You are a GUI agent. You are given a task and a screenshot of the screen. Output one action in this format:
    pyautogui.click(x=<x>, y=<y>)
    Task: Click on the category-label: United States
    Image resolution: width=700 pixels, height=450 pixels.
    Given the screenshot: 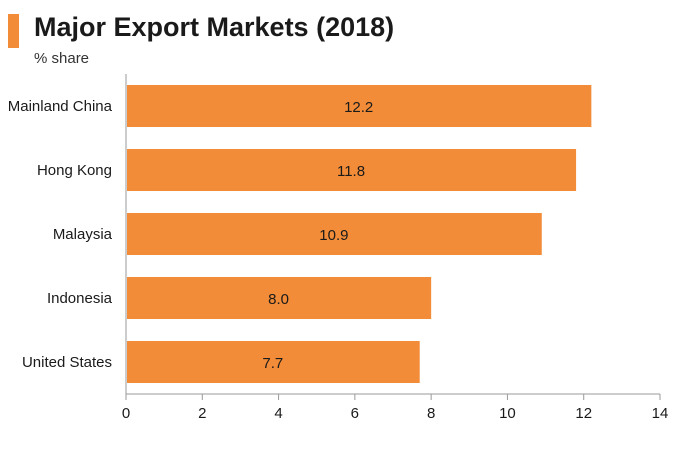 What is the action you would take?
    pyautogui.click(x=67, y=362)
    